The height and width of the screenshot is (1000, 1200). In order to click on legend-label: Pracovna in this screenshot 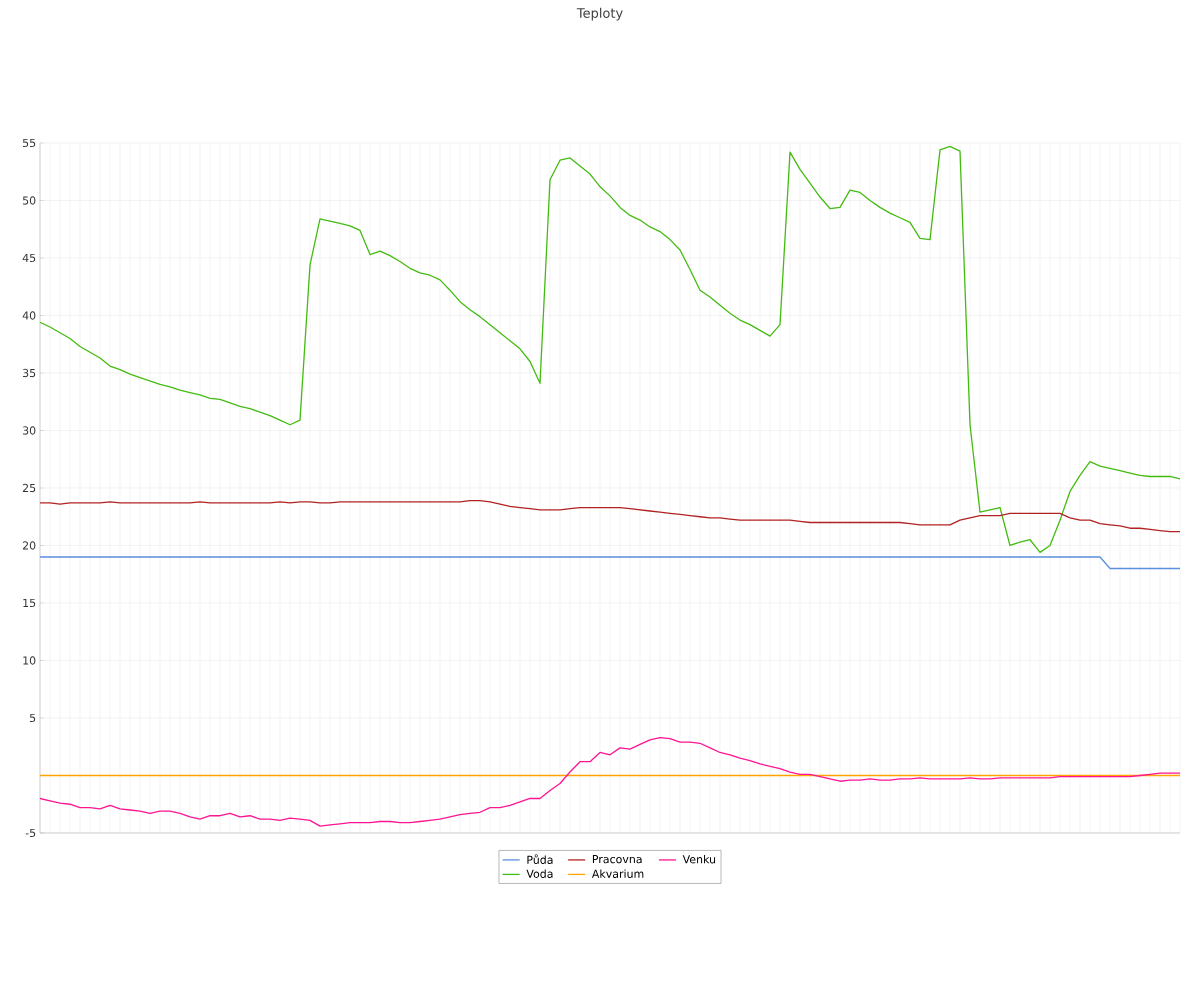, I will do `click(617, 859)`.